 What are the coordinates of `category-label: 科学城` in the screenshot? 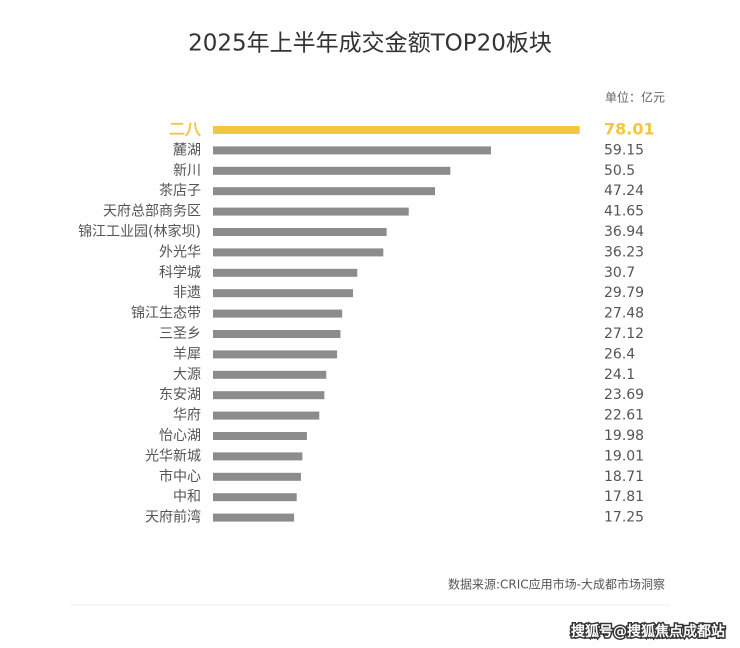 It's located at (180, 273).